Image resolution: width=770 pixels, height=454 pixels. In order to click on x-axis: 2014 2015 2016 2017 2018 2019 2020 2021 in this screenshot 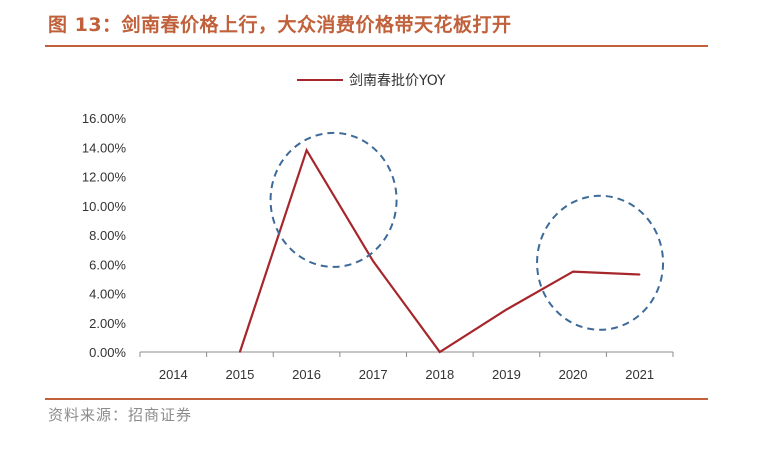, I will do `click(406, 366)`.